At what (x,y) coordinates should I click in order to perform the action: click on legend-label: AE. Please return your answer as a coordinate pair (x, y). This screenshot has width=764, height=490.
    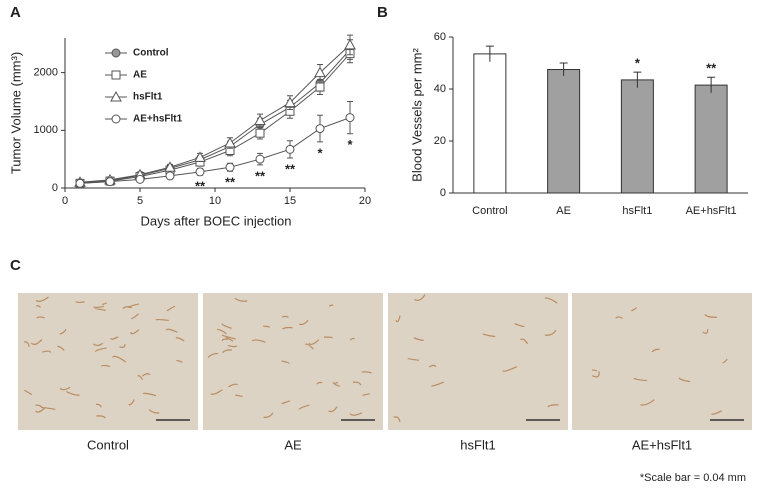
    Looking at the image, I should click on (140, 75).